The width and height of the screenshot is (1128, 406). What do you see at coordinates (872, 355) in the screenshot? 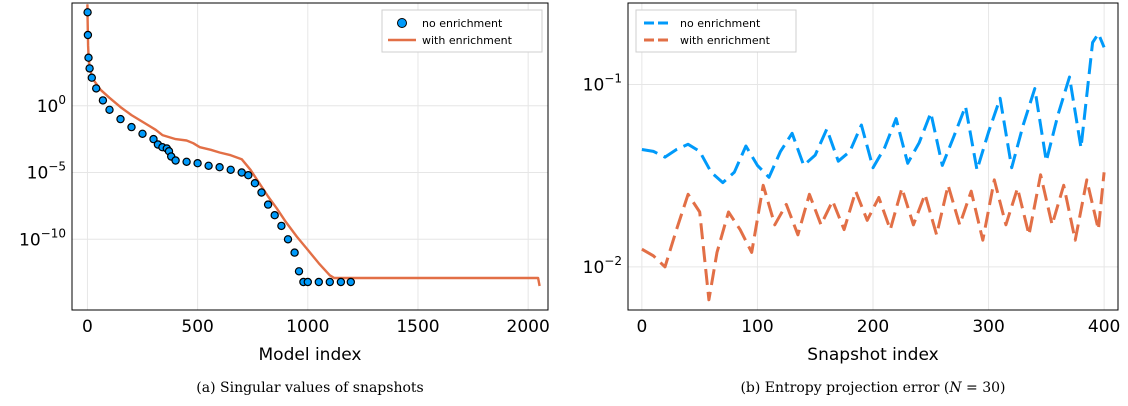
I see `panel-b-x-axis-label: Snapshot index` at bounding box center [872, 355].